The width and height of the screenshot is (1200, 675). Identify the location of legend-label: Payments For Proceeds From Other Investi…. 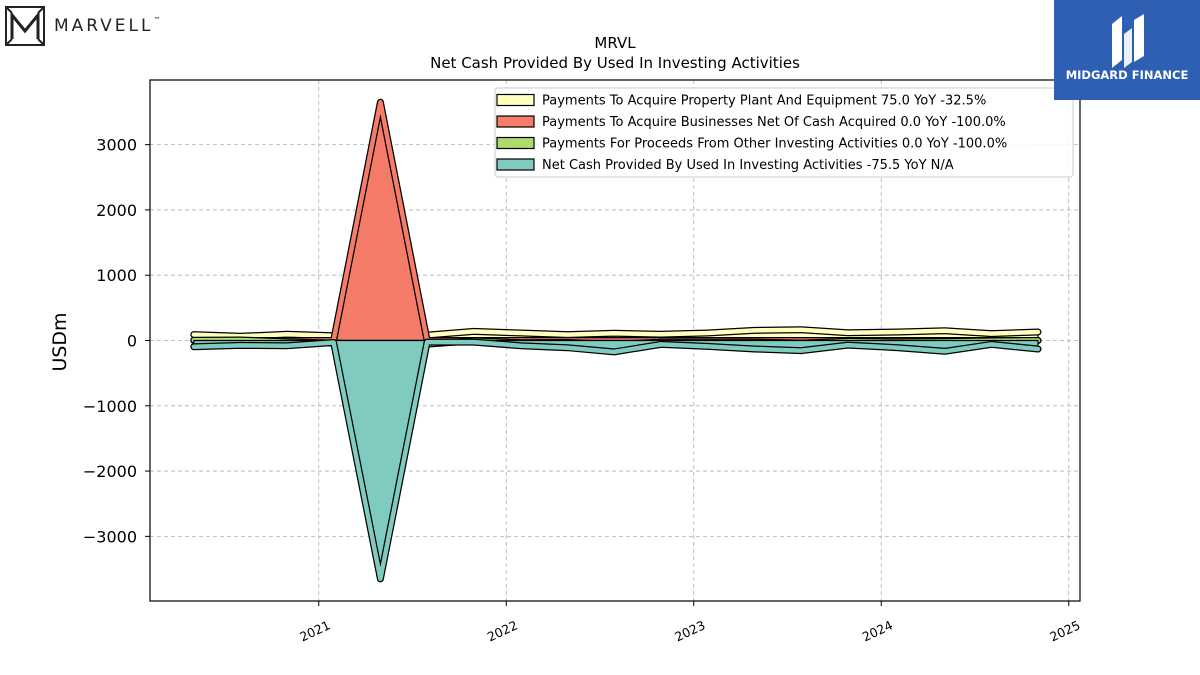
(774, 144).